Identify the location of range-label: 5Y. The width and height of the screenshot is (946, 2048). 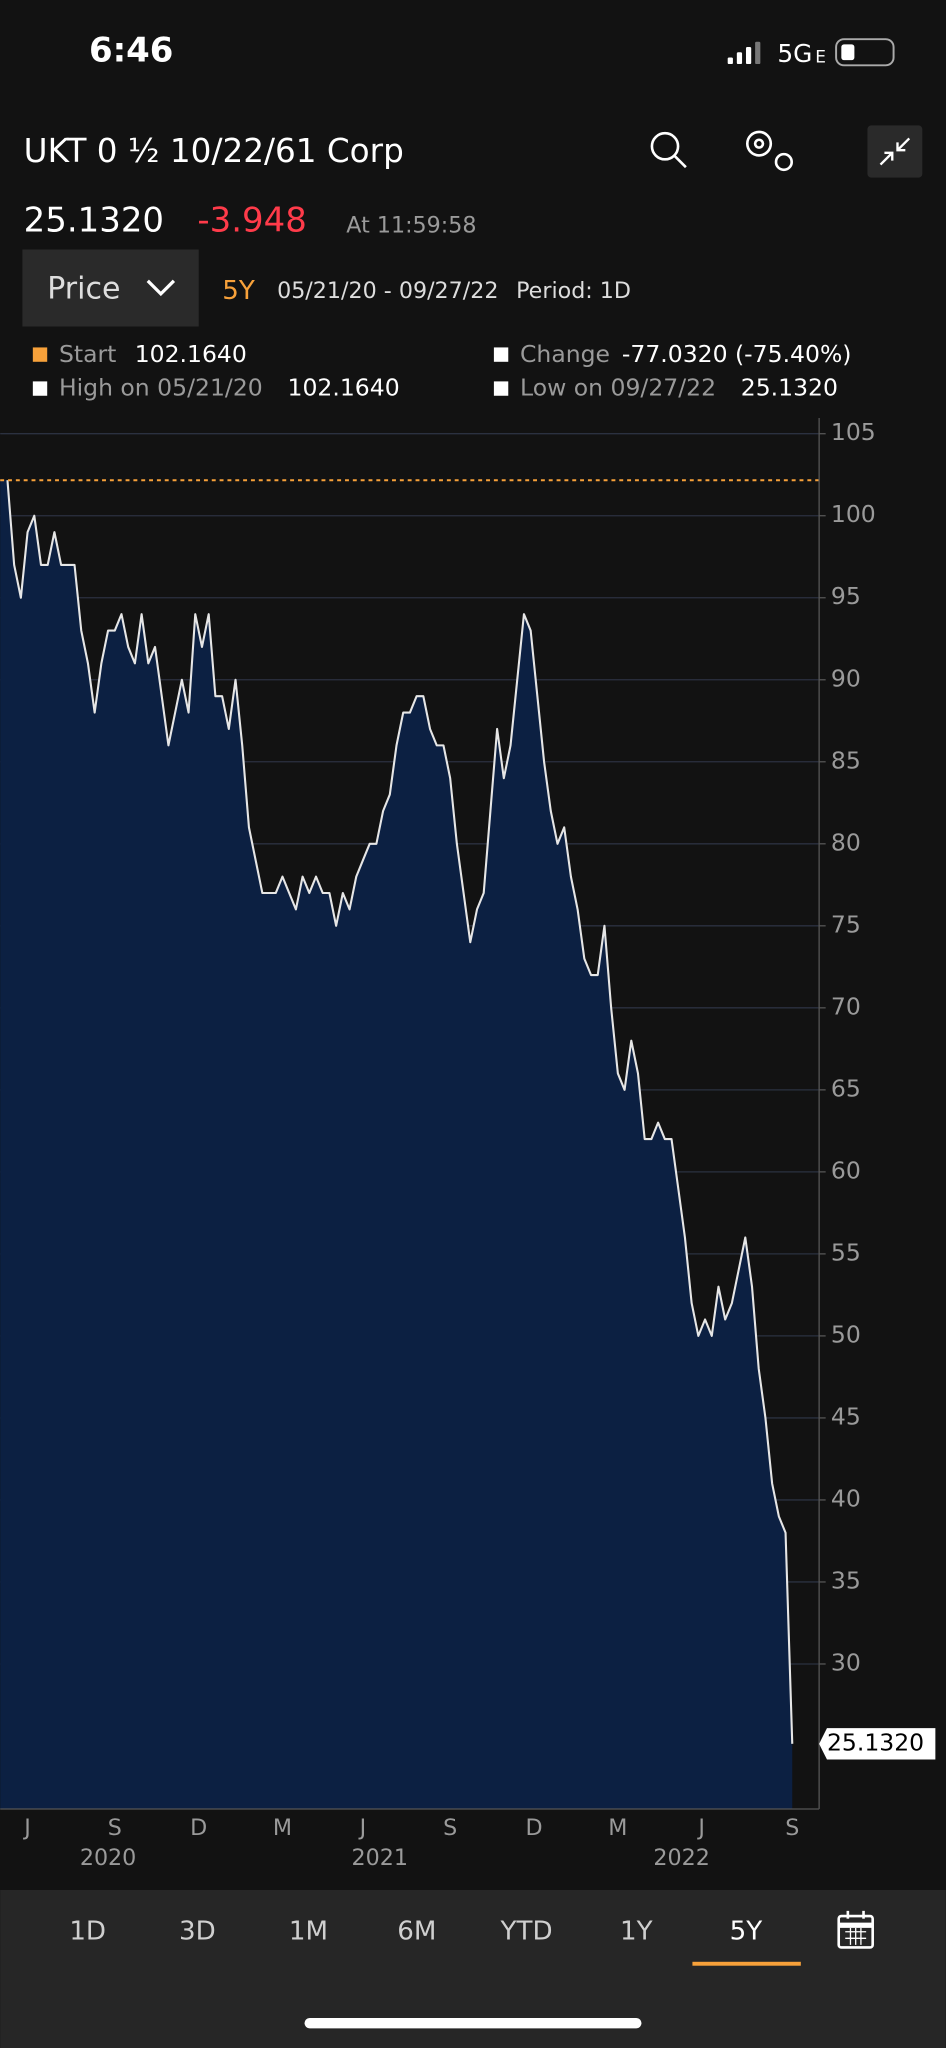
(238, 291).